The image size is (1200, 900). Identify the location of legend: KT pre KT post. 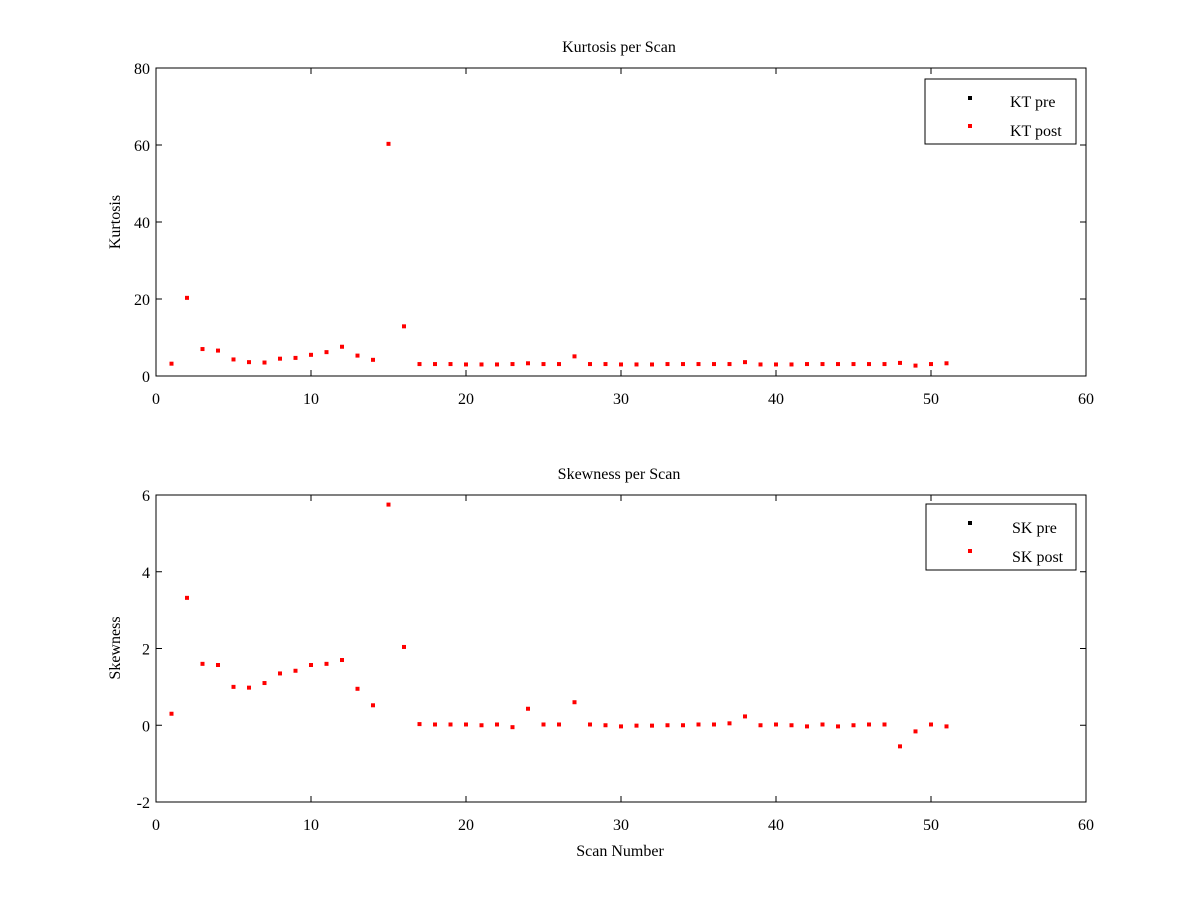
(1000, 111).